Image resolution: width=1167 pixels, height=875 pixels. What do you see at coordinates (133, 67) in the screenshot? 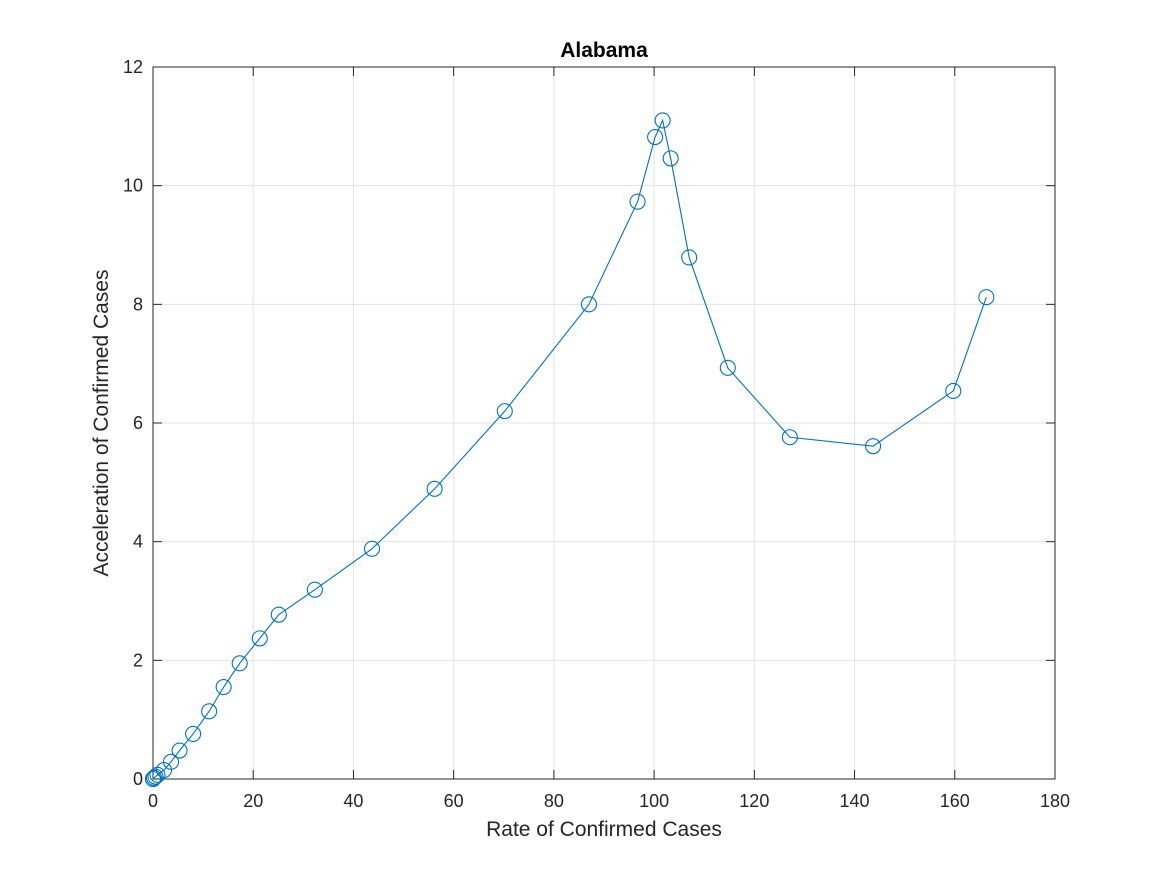
I see `y-tick-label: 12` at bounding box center [133, 67].